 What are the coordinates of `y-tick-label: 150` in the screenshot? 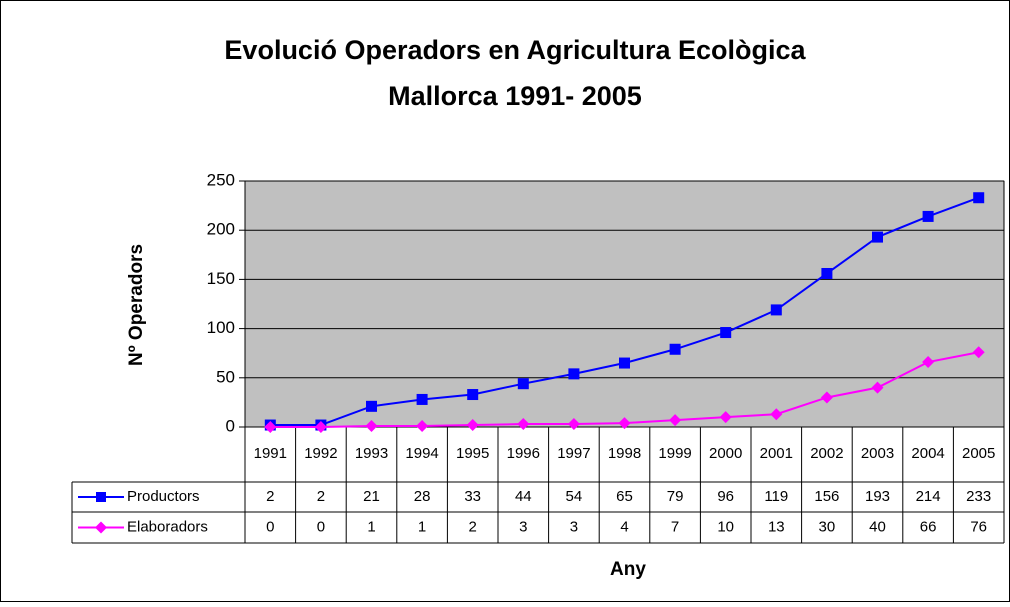 It's located at (221, 278).